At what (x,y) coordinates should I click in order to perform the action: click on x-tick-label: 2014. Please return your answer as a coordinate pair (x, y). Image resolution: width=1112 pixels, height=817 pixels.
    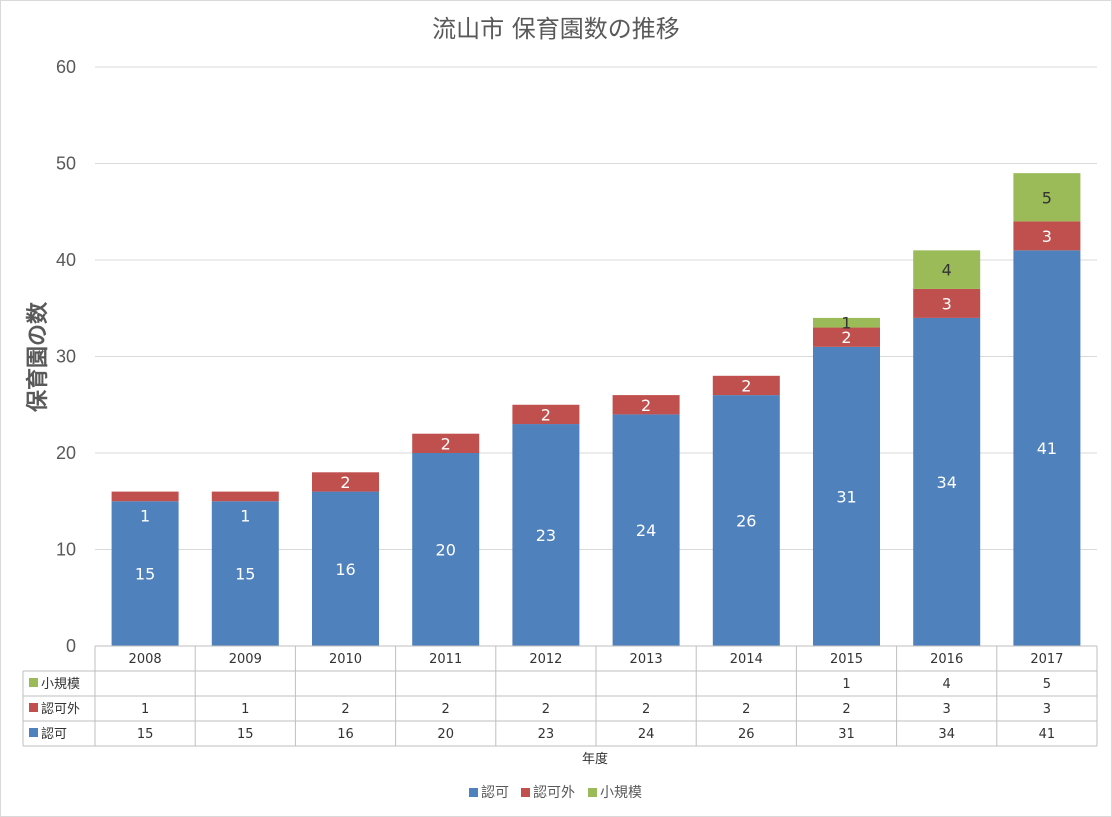
    Looking at the image, I should click on (746, 659).